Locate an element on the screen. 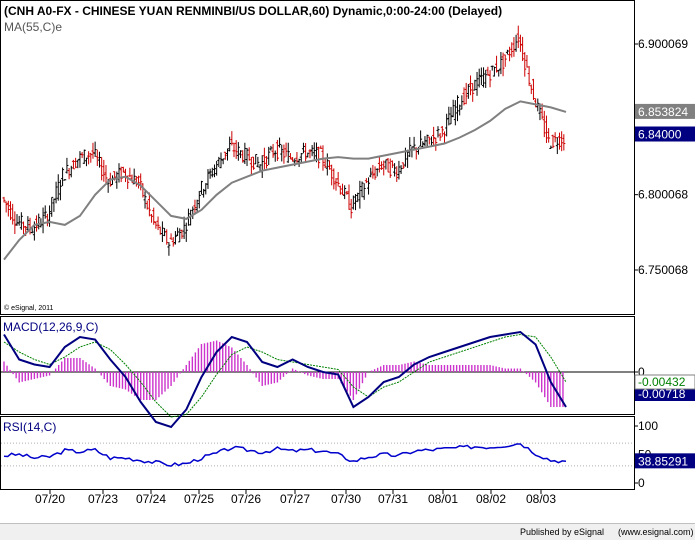  histogram-value-text: -0.00432 is located at coordinates (662, 382).